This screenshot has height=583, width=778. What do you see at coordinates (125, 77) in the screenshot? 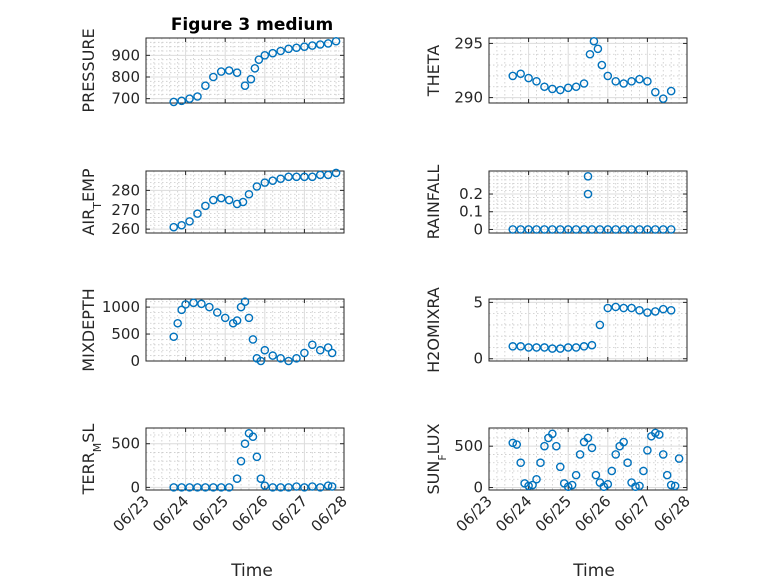
I see `y-tick-label: 800` at bounding box center [125, 77].